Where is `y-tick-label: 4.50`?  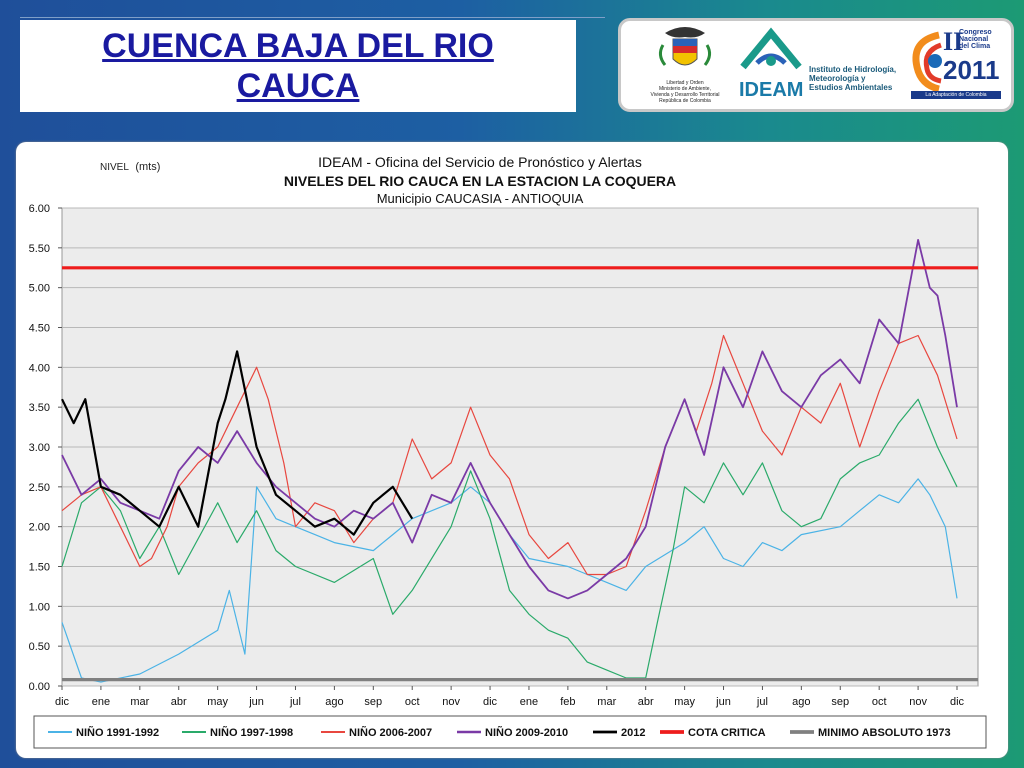
y-tick-label: 4.50 is located at coordinates (39, 329).